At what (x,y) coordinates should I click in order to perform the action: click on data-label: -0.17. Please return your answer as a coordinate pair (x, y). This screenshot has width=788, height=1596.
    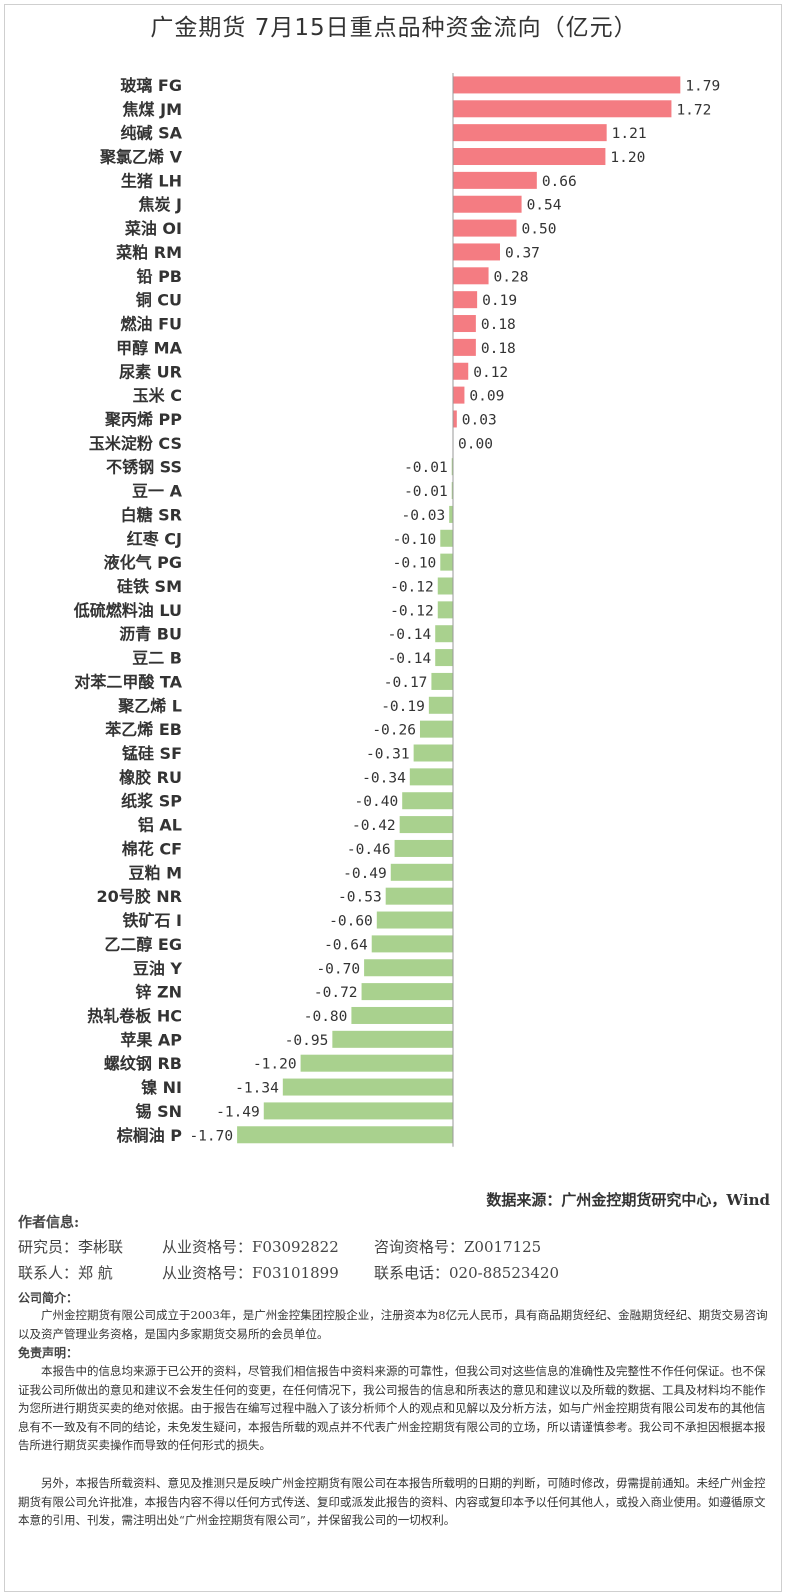
    Looking at the image, I should click on (406, 683).